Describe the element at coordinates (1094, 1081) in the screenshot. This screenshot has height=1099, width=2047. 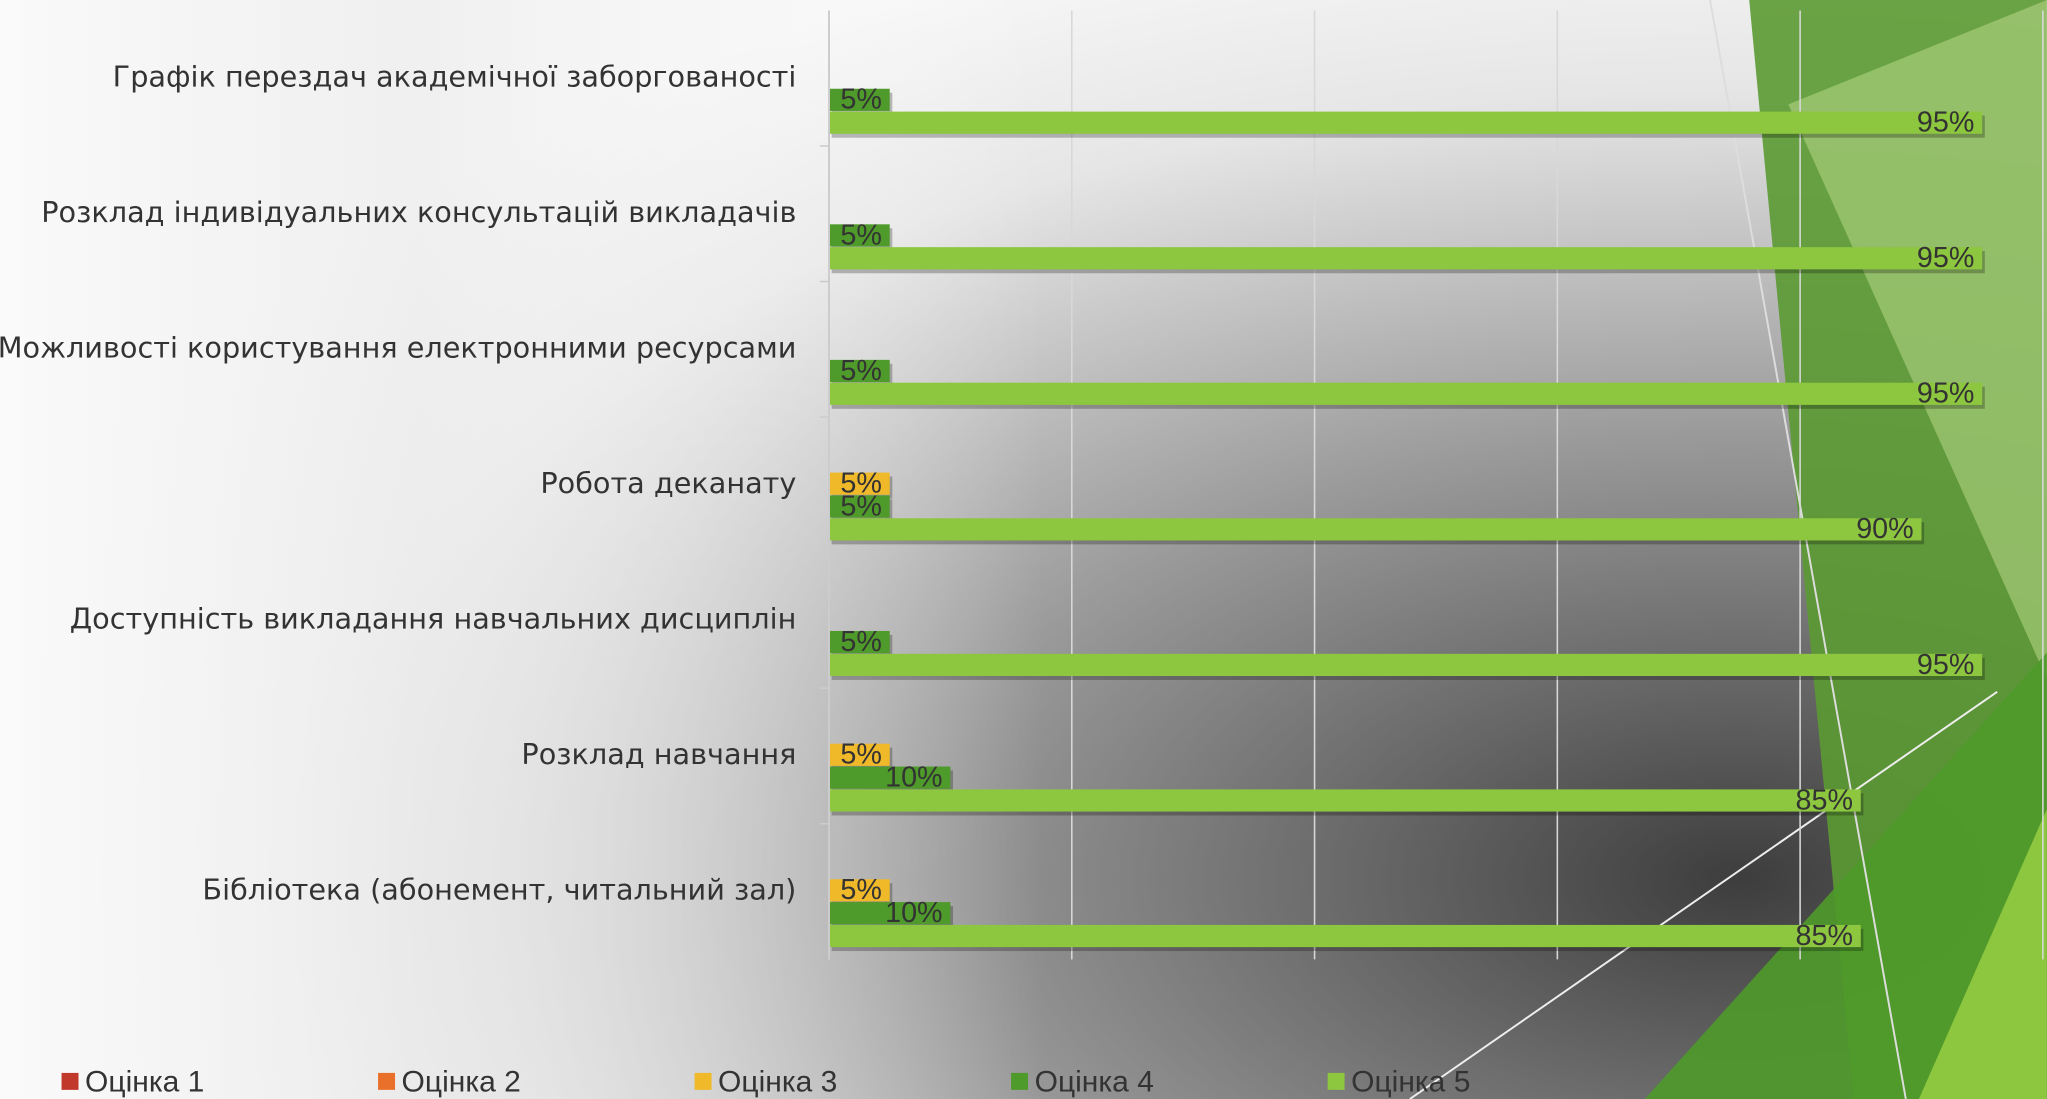
I see `legend-label: Оцінка 4` at that location.